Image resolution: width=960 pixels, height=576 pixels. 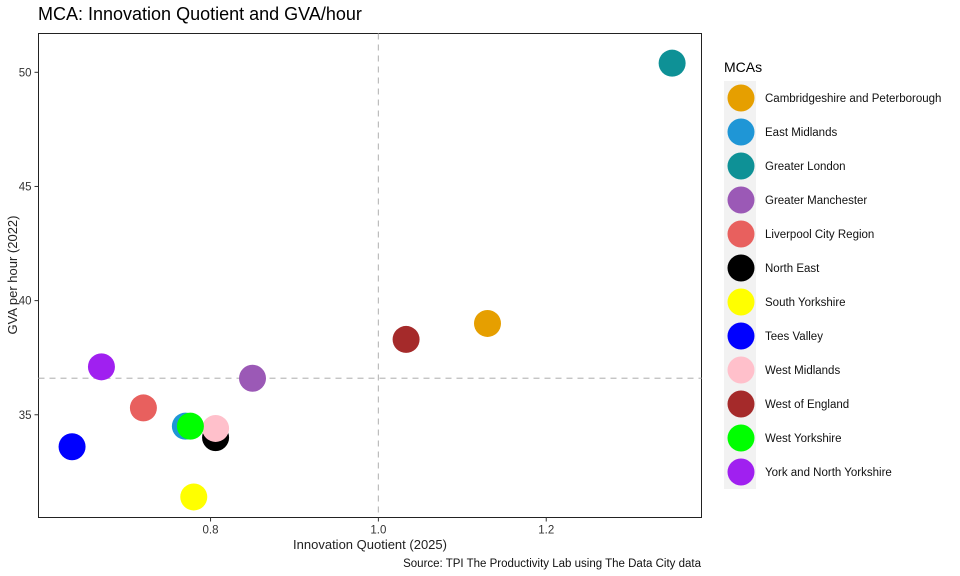 I want to click on point-liverpool-city-region, so click(x=143, y=408).